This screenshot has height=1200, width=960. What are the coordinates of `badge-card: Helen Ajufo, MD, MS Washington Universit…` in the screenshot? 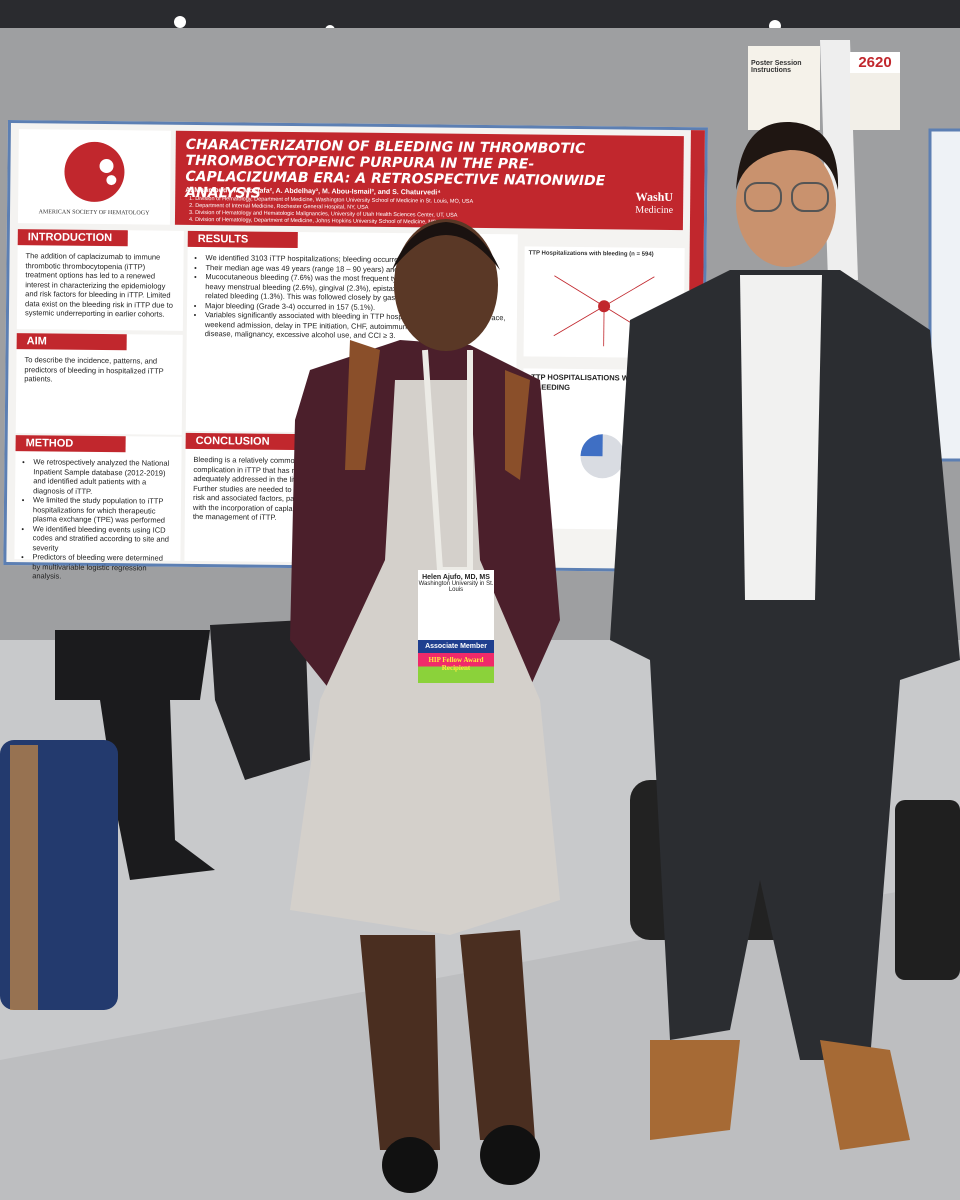 It's located at (456, 605).